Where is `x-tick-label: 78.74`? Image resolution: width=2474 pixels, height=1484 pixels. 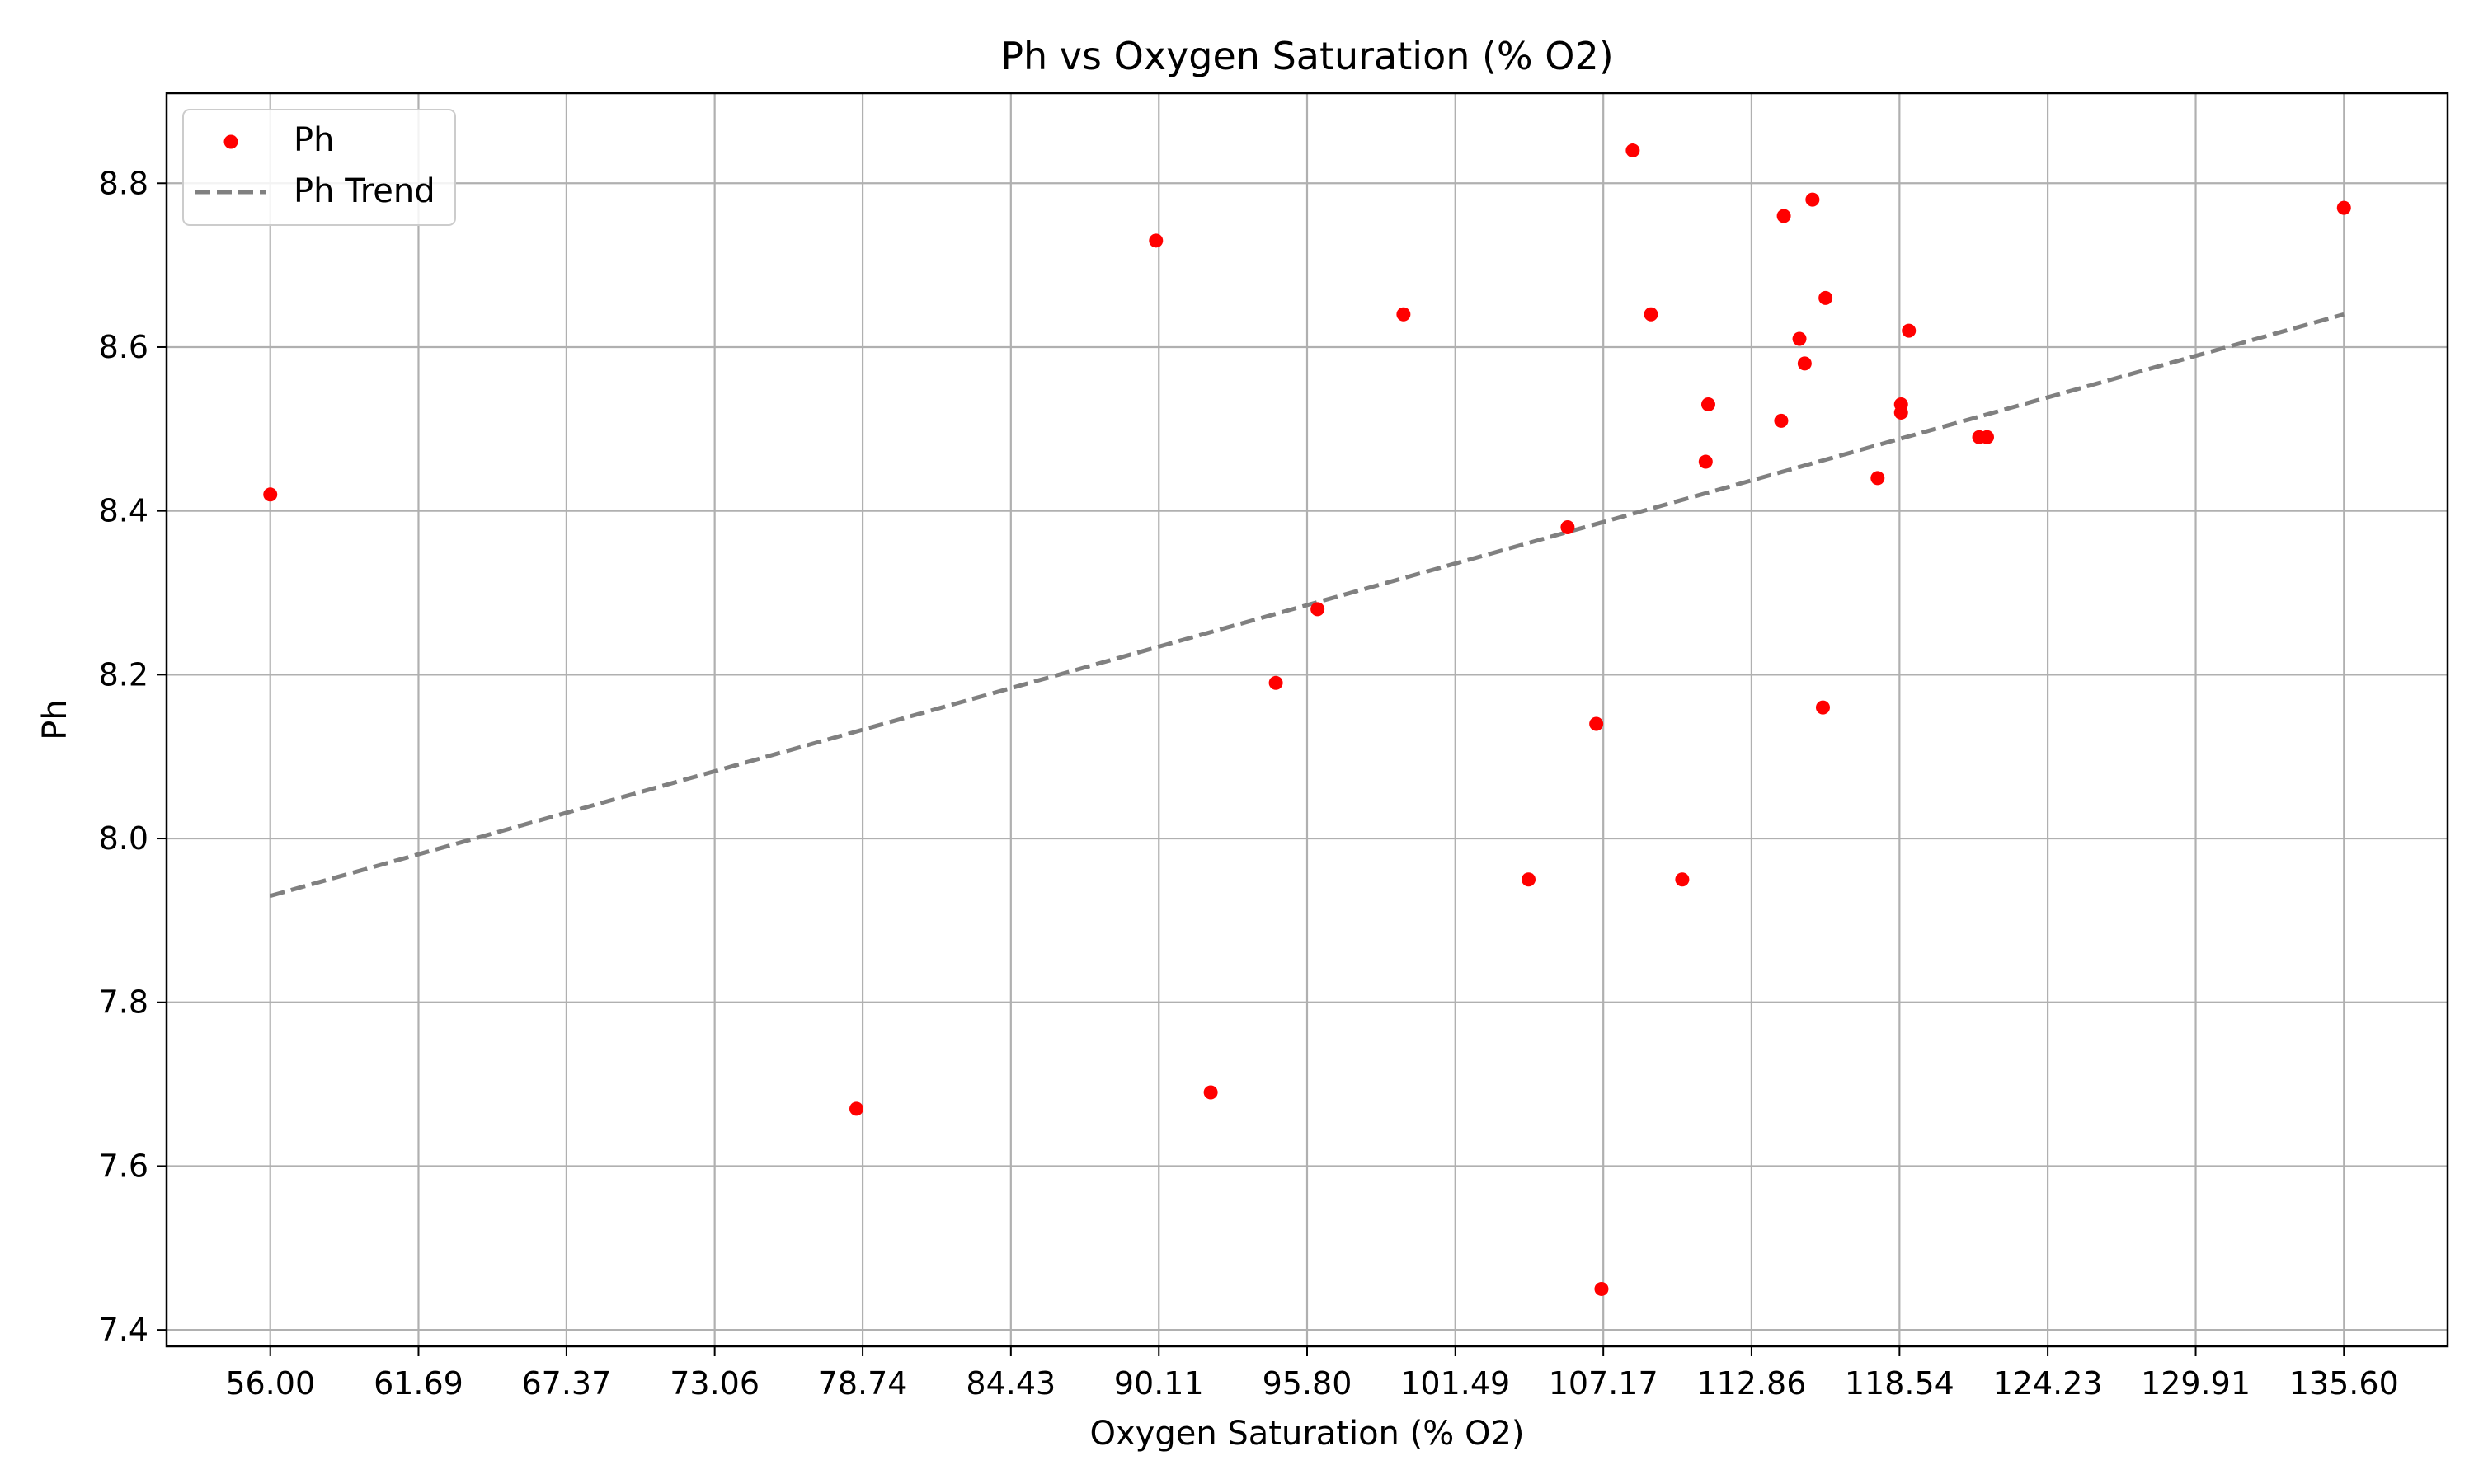 x-tick-label: 78.74 is located at coordinates (863, 1383).